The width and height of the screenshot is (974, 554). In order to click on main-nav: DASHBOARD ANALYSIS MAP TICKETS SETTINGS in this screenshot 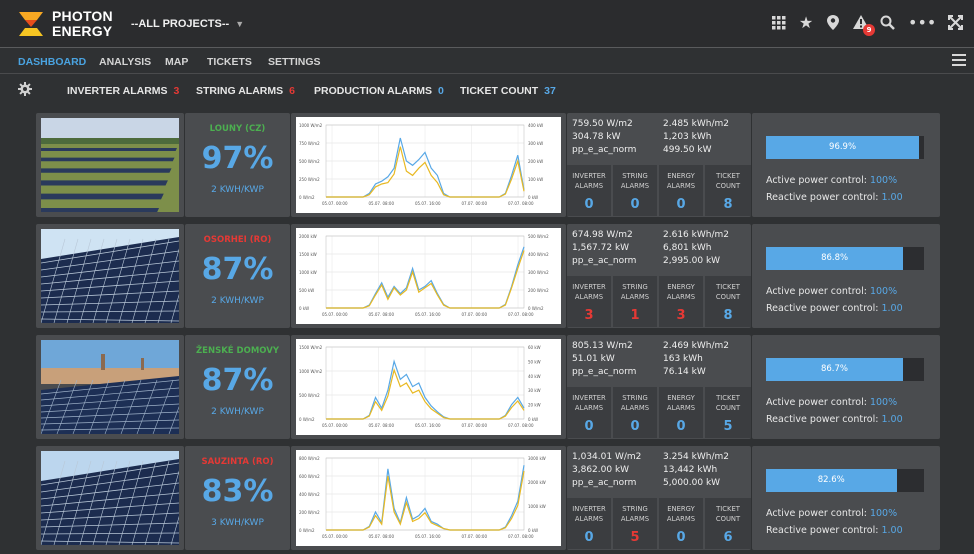, I will do `click(487, 61)`.